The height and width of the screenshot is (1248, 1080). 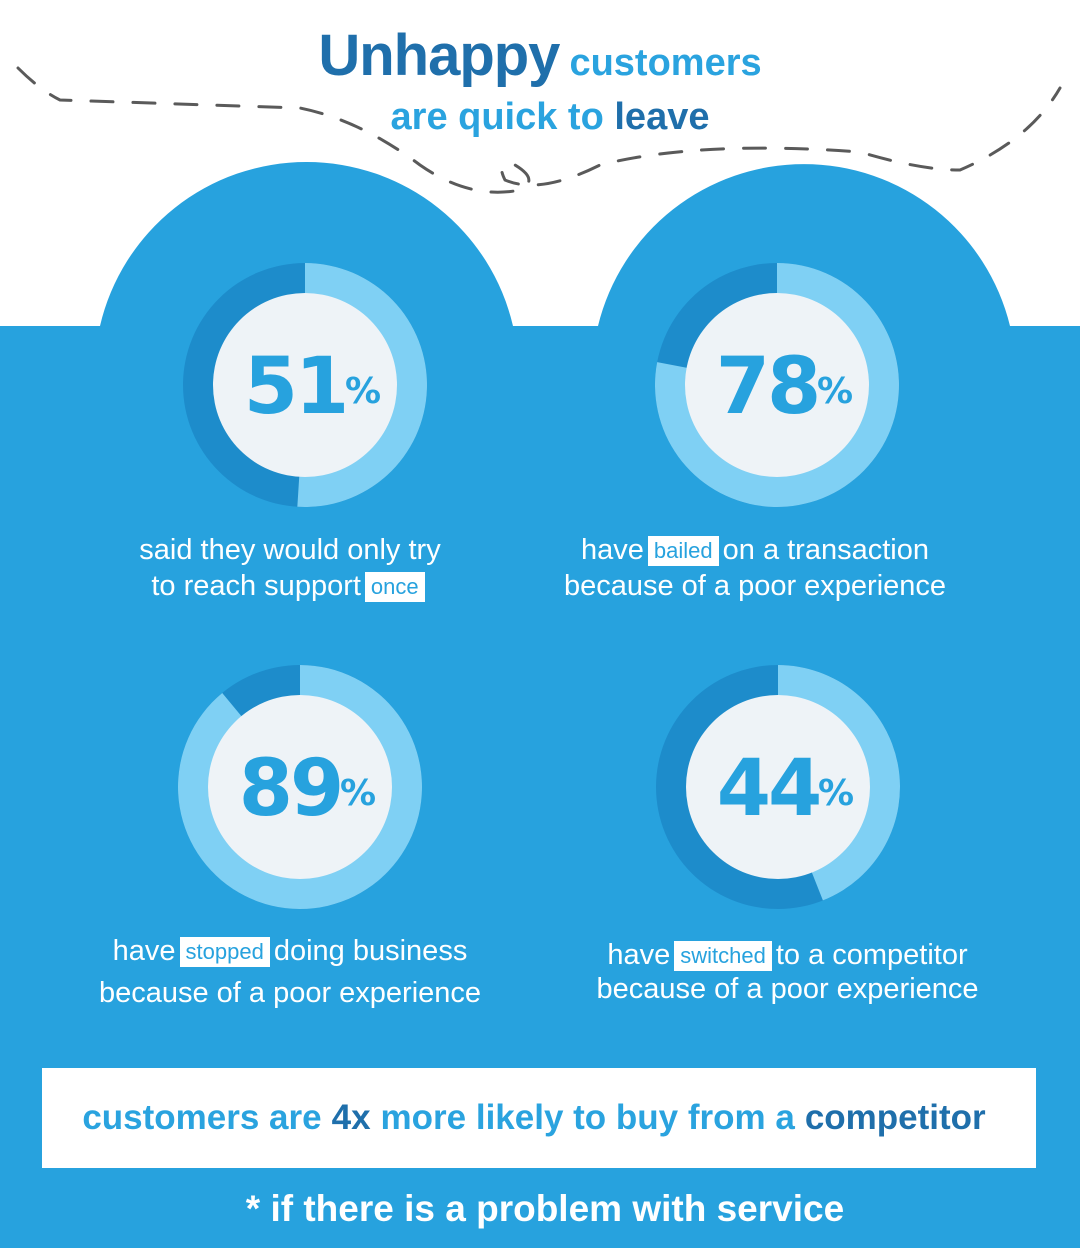 What do you see at coordinates (545, 1208) in the screenshot?
I see `footnote: * if there is a problem with service` at bounding box center [545, 1208].